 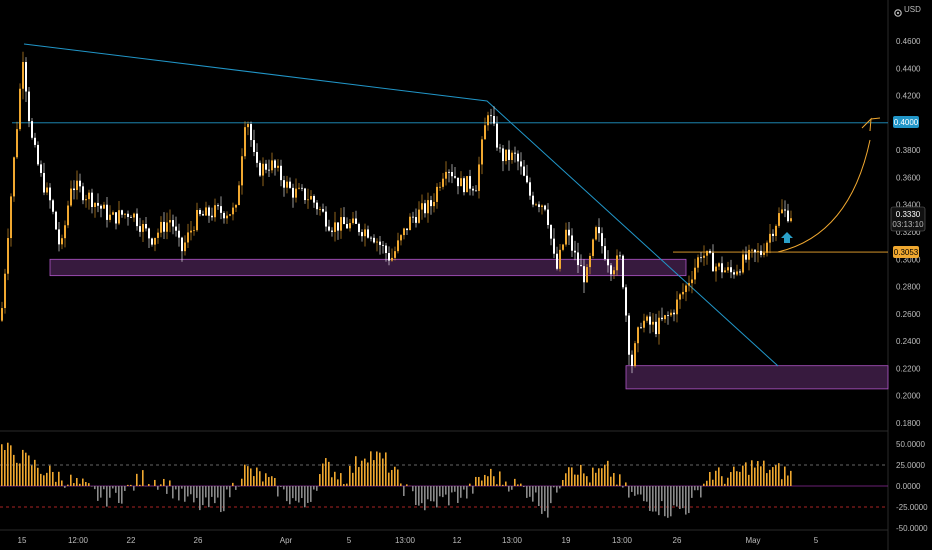 What do you see at coordinates (677, 540) in the screenshot?
I see `time-tick: 26` at bounding box center [677, 540].